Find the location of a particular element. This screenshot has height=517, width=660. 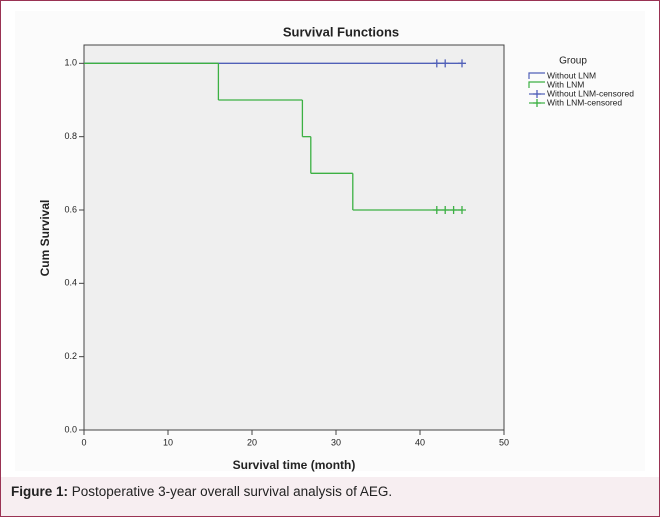

y-tick-label: 0.6 is located at coordinates (70, 209).